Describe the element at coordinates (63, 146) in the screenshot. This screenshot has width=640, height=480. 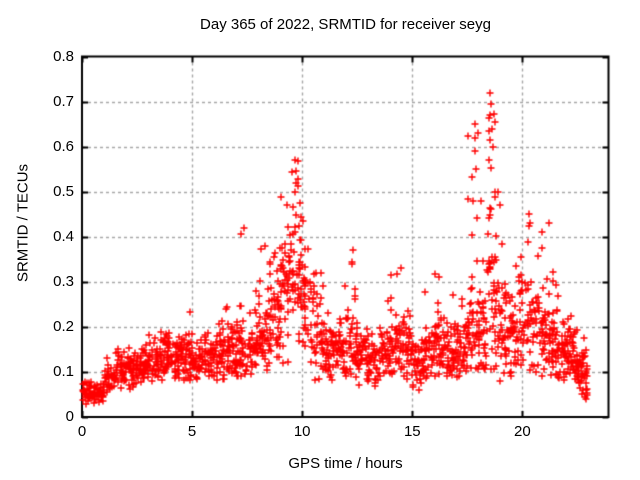
I see `y-tick-label: 0.6` at that location.